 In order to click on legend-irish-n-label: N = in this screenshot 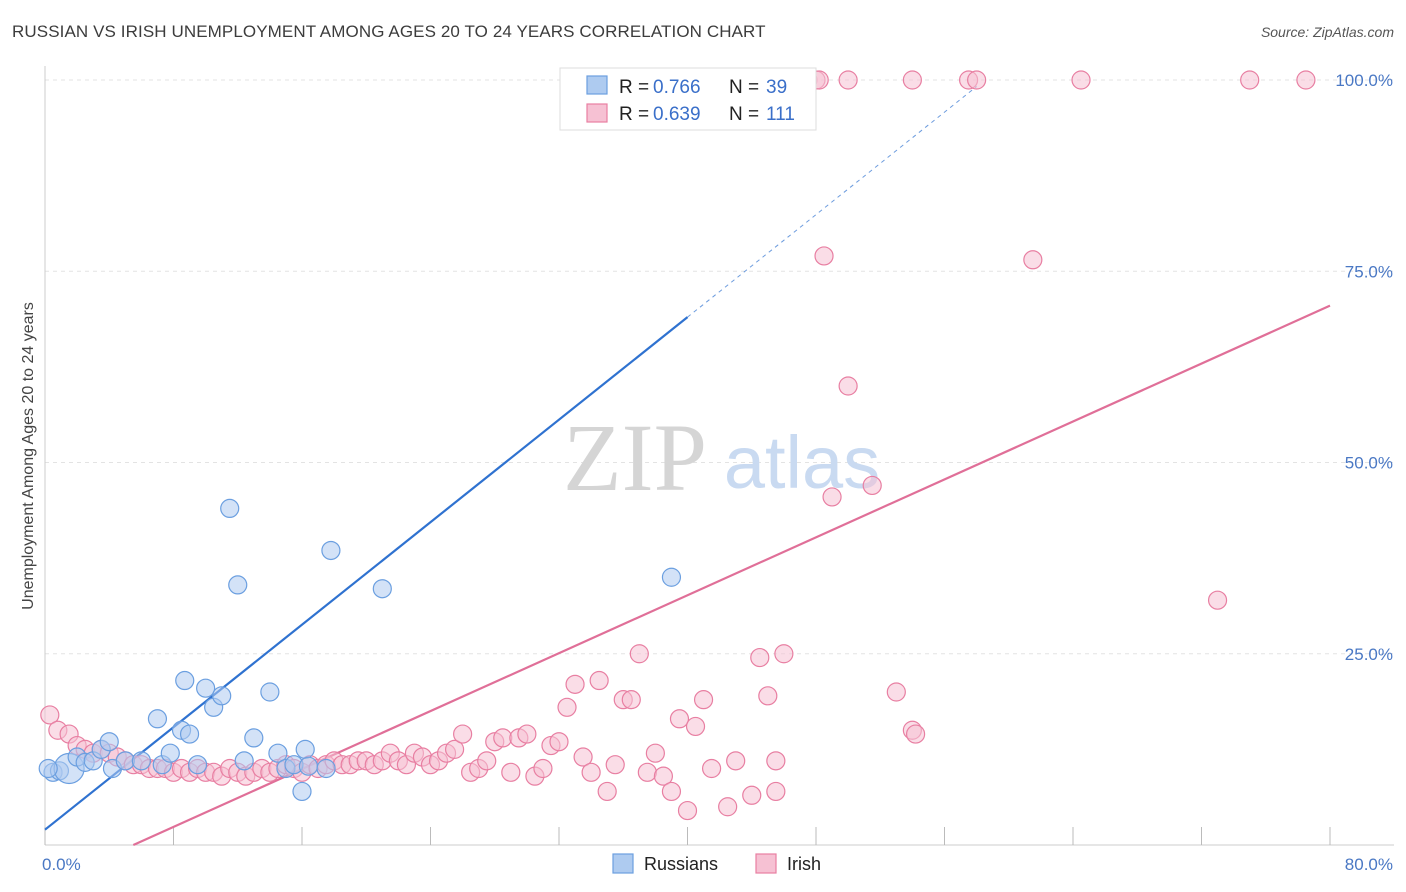, I will do `click(744, 114)`.